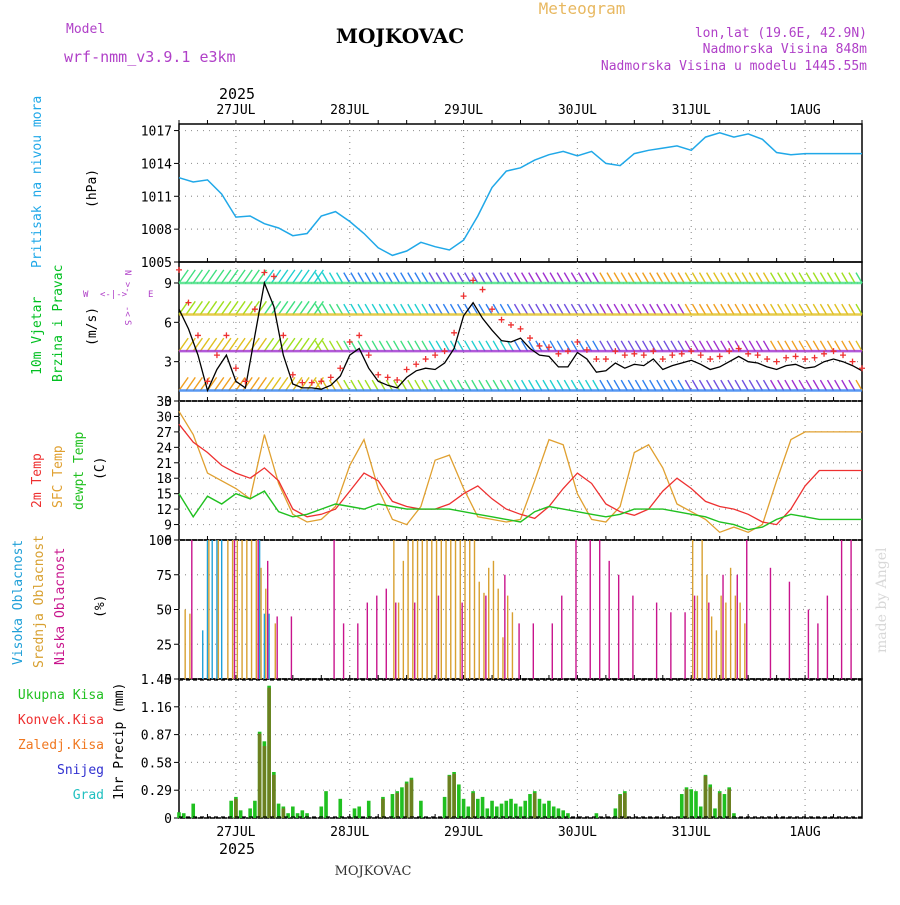 This screenshot has width=900, height=905. Describe the element at coordinates (58, 476) in the screenshot. I see `temp-ylabel-sfc: SFC Temp` at that location.